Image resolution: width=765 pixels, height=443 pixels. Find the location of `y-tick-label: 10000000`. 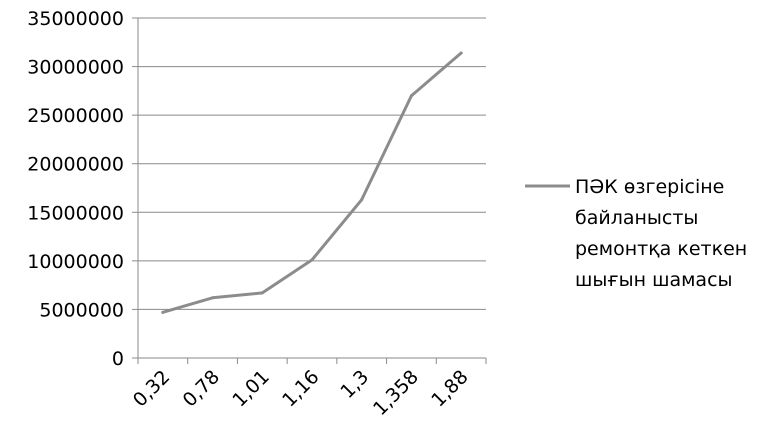

y-tick-label: 10000000 is located at coordinates (75, 262).